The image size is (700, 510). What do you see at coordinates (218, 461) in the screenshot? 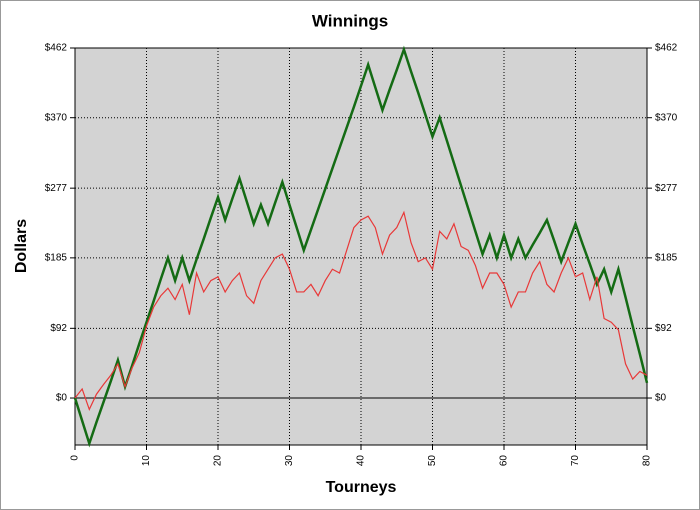
I see `x-tick-label: 20` at bounding box center [218, 461].